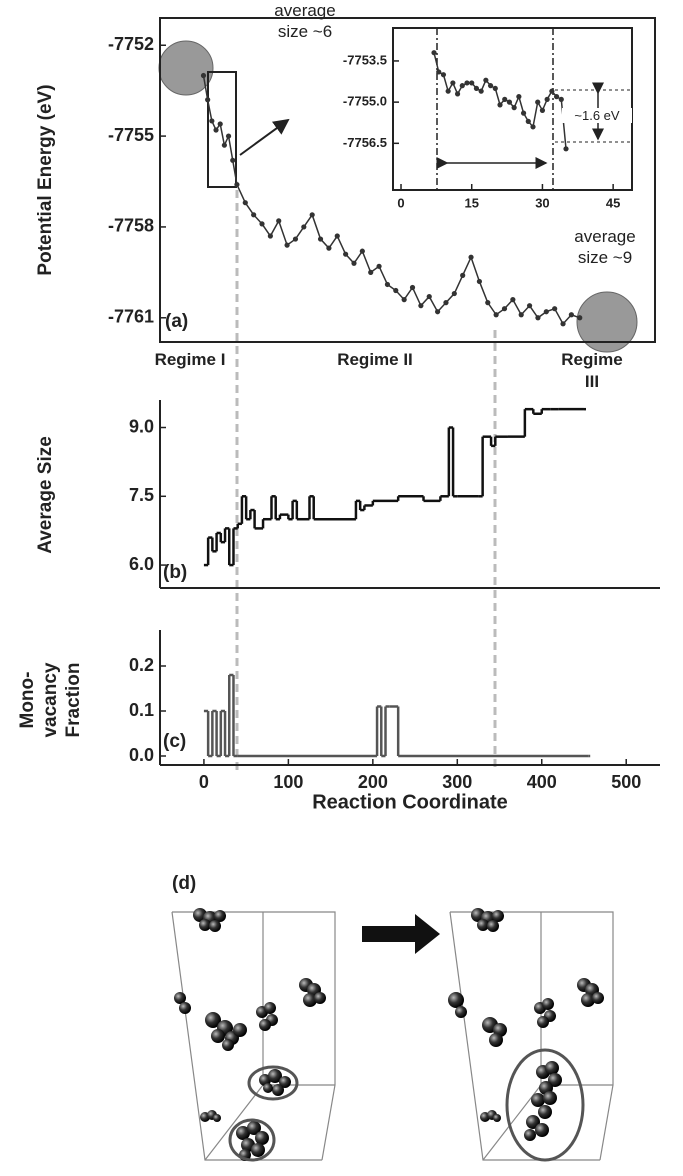 The image size is (683, 1176). What do you see at coordinates (542, 782) in the screenshot?
I see `x-tick-label: 400` at bounding box center [542, 782].